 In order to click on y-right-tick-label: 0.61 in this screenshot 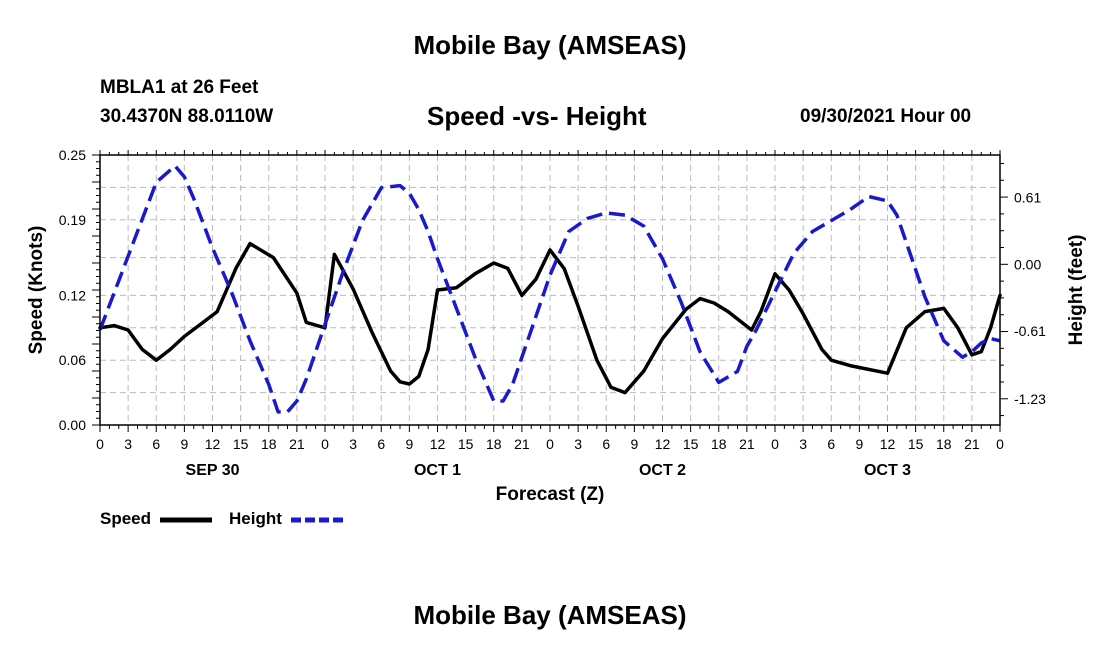, I will do `click(1027, 198)`.